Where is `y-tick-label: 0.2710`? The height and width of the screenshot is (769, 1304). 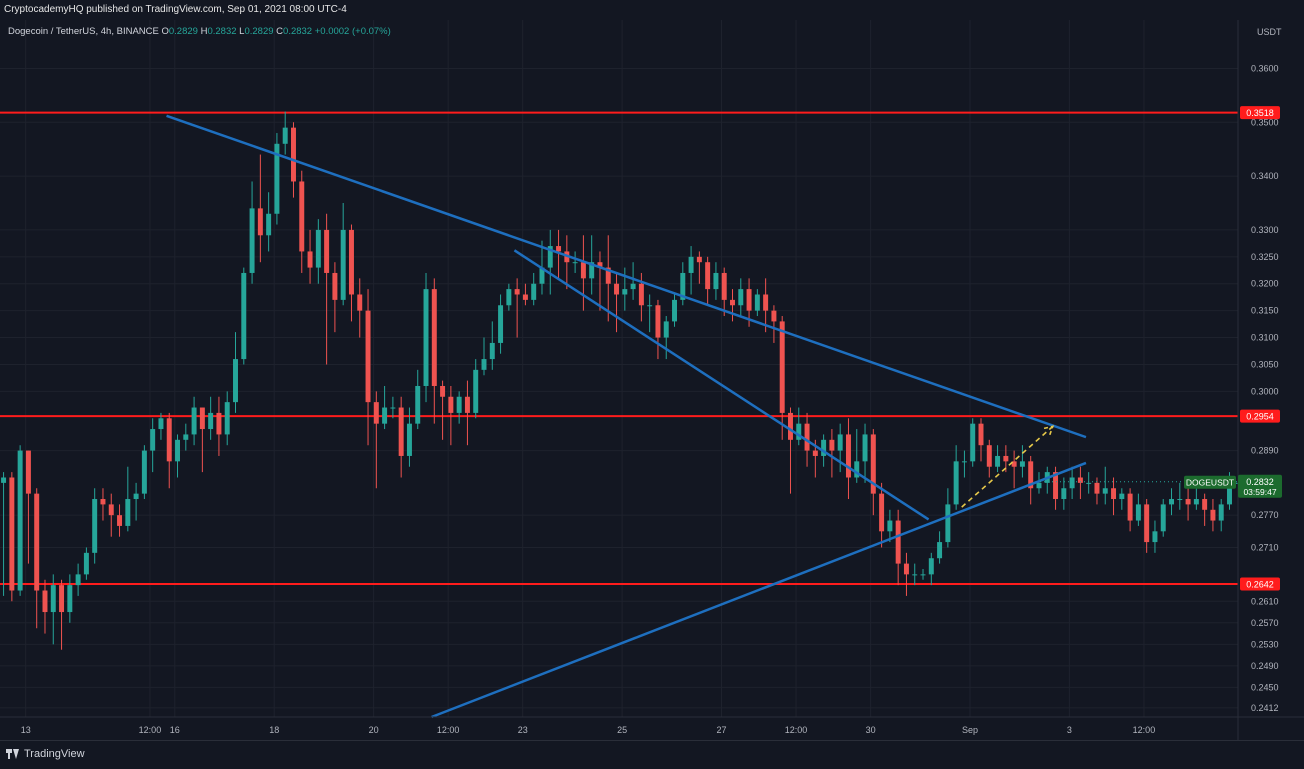
y-tick-label: 0.2710 is located at coordinates (1265, 547).